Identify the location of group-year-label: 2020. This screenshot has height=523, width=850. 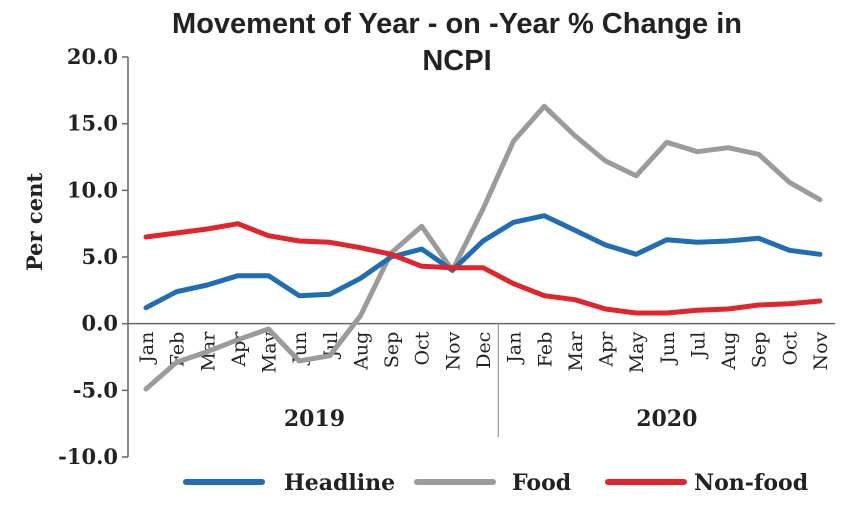
(666, 419).